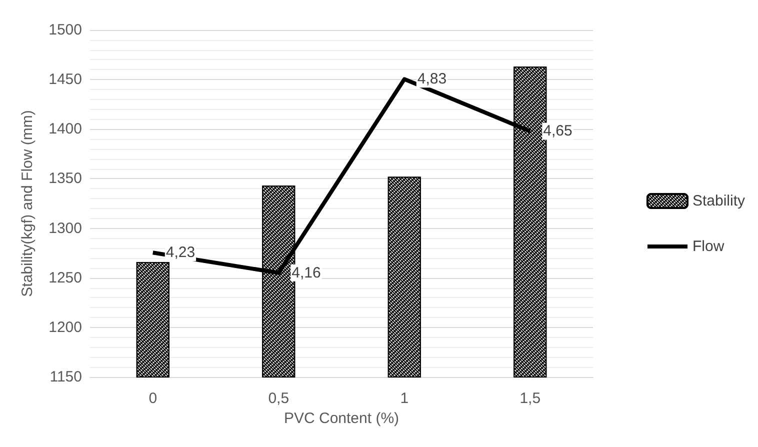  Describe the element at coordinates (65, 277) in the screenshot. I see `y-tick-label: 1250` at that location.